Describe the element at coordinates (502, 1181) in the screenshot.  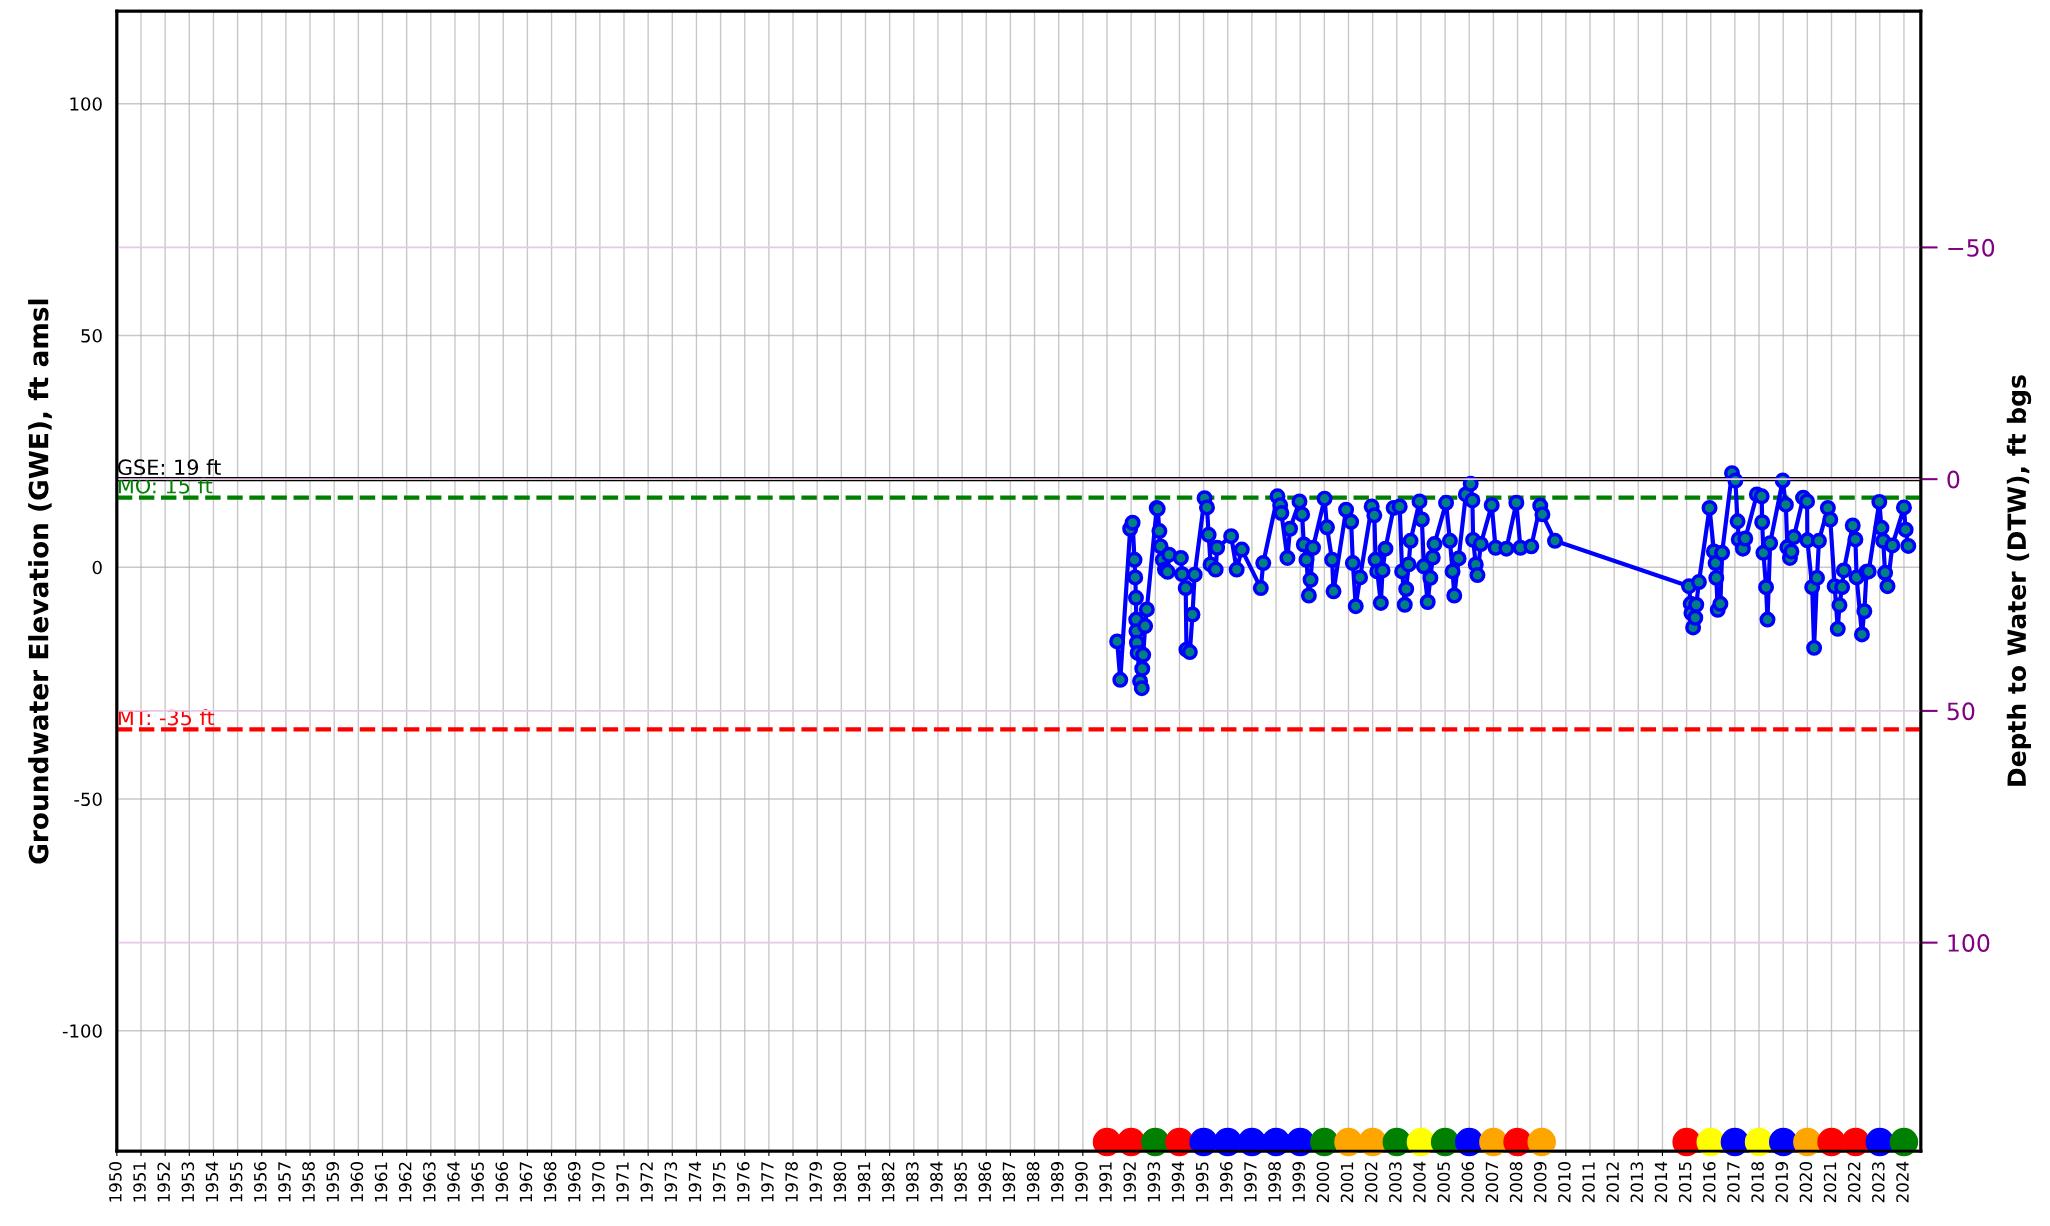
I see `x-tick-label: 1966` at that location.